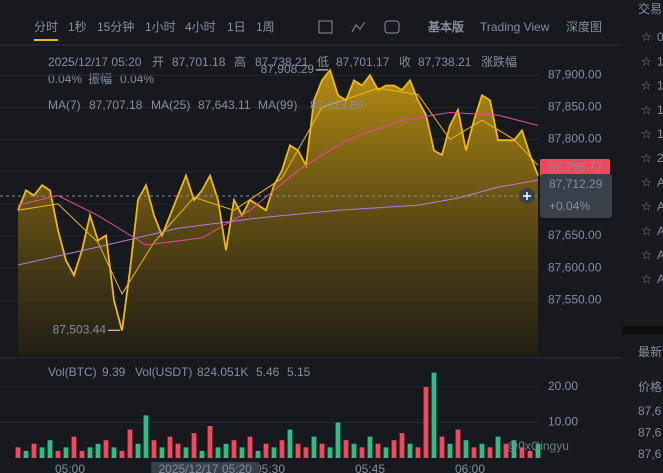 This screenshot has width=663, height=473. Describe the element at coordinates (660, 37) in the screenshot. I see `side-item: 0` at that location.